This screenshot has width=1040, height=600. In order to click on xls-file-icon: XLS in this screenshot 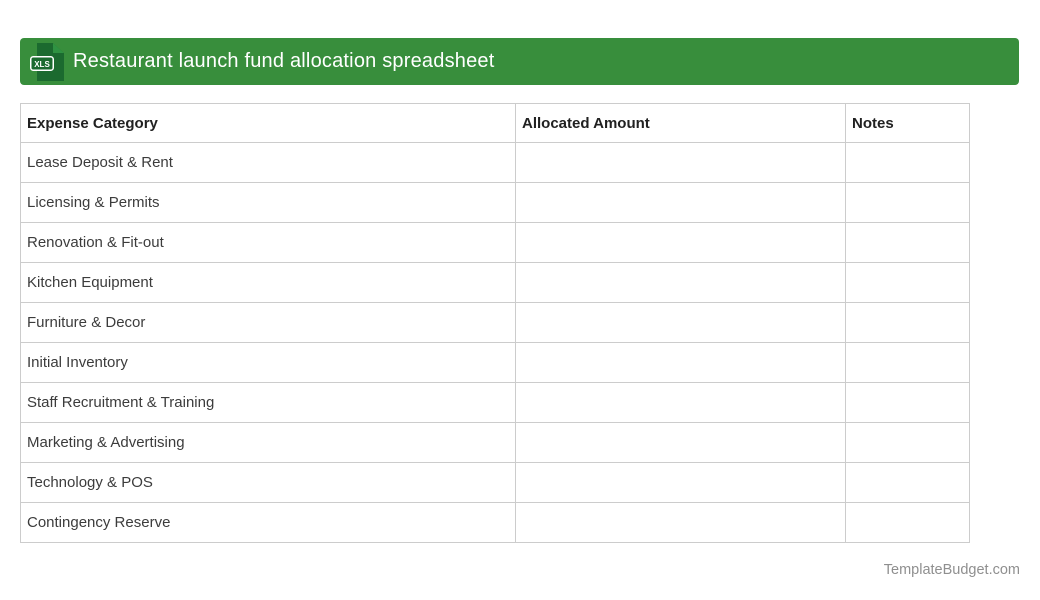, I will do `click(47, 61)`.